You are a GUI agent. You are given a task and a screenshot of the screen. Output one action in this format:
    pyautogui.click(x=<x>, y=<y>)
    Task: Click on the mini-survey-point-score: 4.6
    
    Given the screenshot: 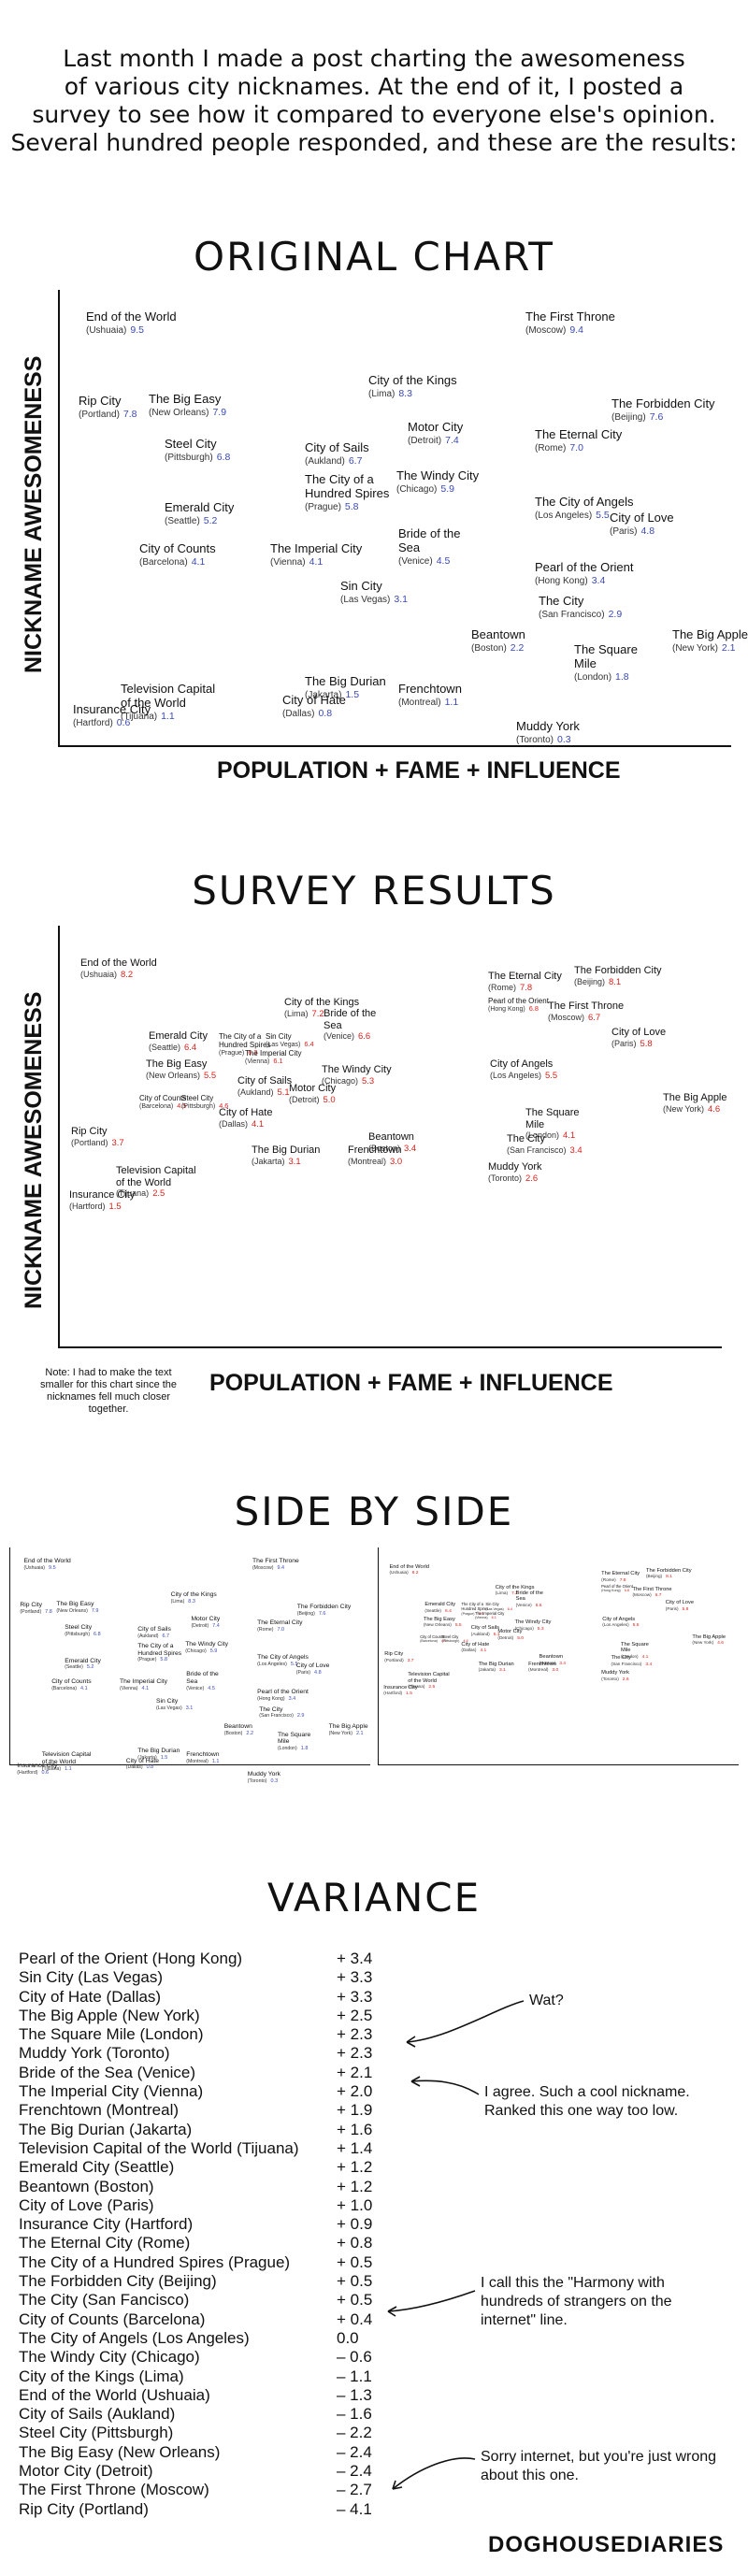 What is the action you would take?
    pyautogui.click(x=721, y=1644)
    